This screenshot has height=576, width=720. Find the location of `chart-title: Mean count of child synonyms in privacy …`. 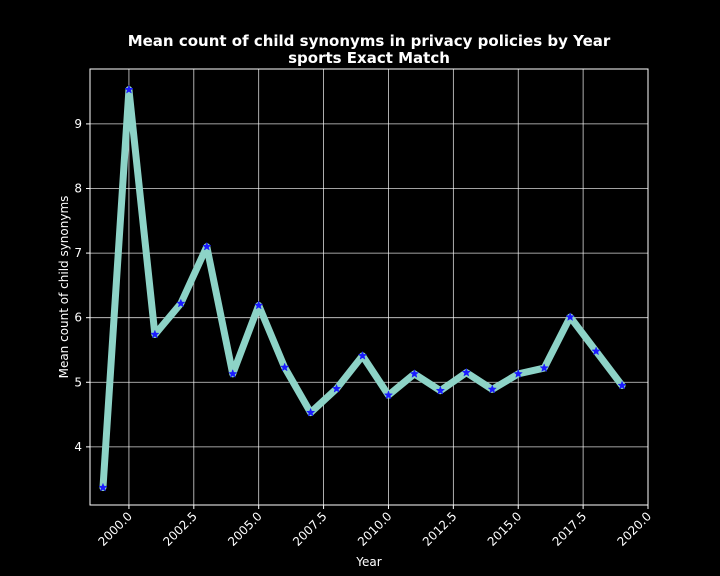

chart-title: Mean count of child synonyms in privacy … is located at coordinates (369, 41).